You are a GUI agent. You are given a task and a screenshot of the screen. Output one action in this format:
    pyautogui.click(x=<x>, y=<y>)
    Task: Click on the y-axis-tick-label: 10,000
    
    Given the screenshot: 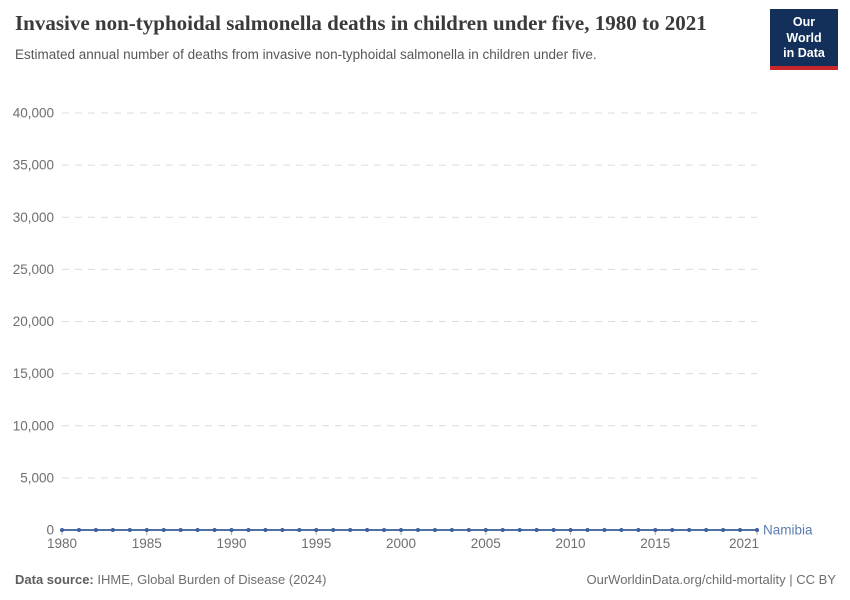 What is the action you would take?
    pyautogui.click(x=33, y=425)
    